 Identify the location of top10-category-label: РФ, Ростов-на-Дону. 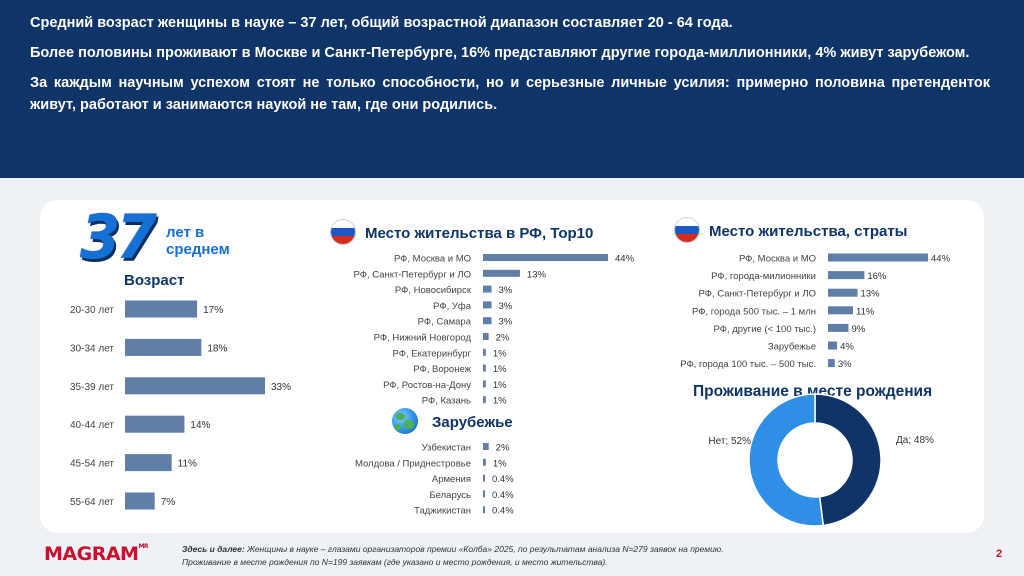
(427, 385).